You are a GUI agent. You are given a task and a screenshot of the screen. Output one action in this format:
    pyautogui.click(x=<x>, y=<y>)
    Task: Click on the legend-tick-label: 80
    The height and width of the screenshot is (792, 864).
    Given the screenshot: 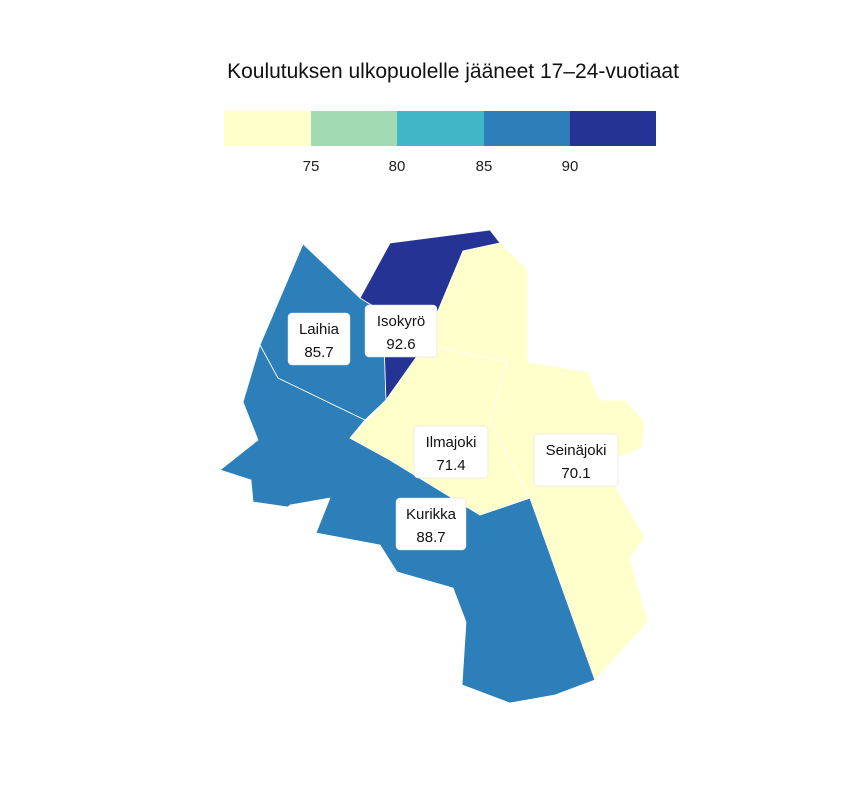 What is the action you would take?
    pyautogui.click(x=397, y=166)
    